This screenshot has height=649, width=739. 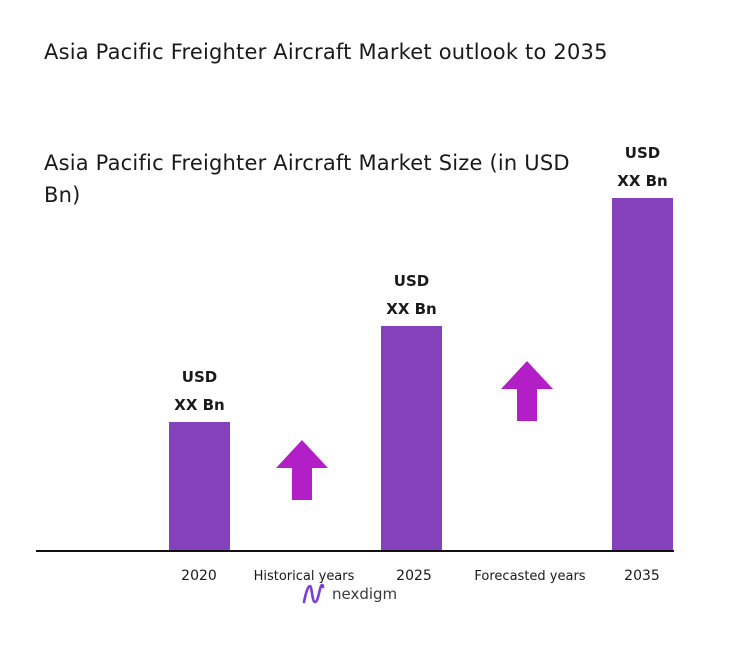 What do you see at coordinates (414, 576) in the screenshot?
I see `x-tick-label-2025: 2025` at bounding box center [414, 576].